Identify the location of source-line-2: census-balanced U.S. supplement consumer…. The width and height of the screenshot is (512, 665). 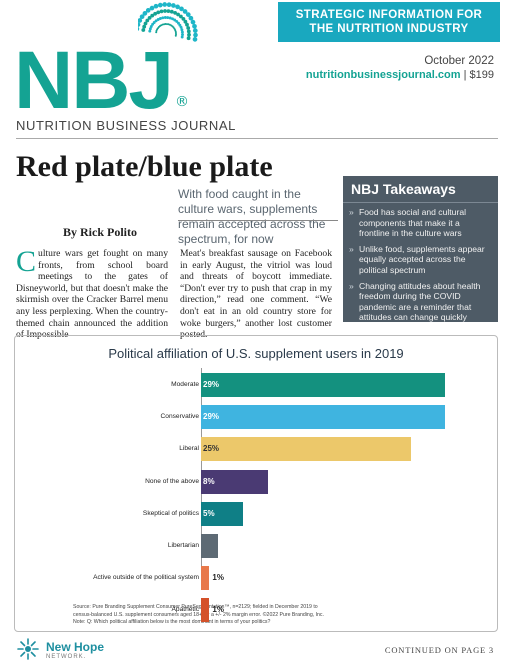
(198, 614).